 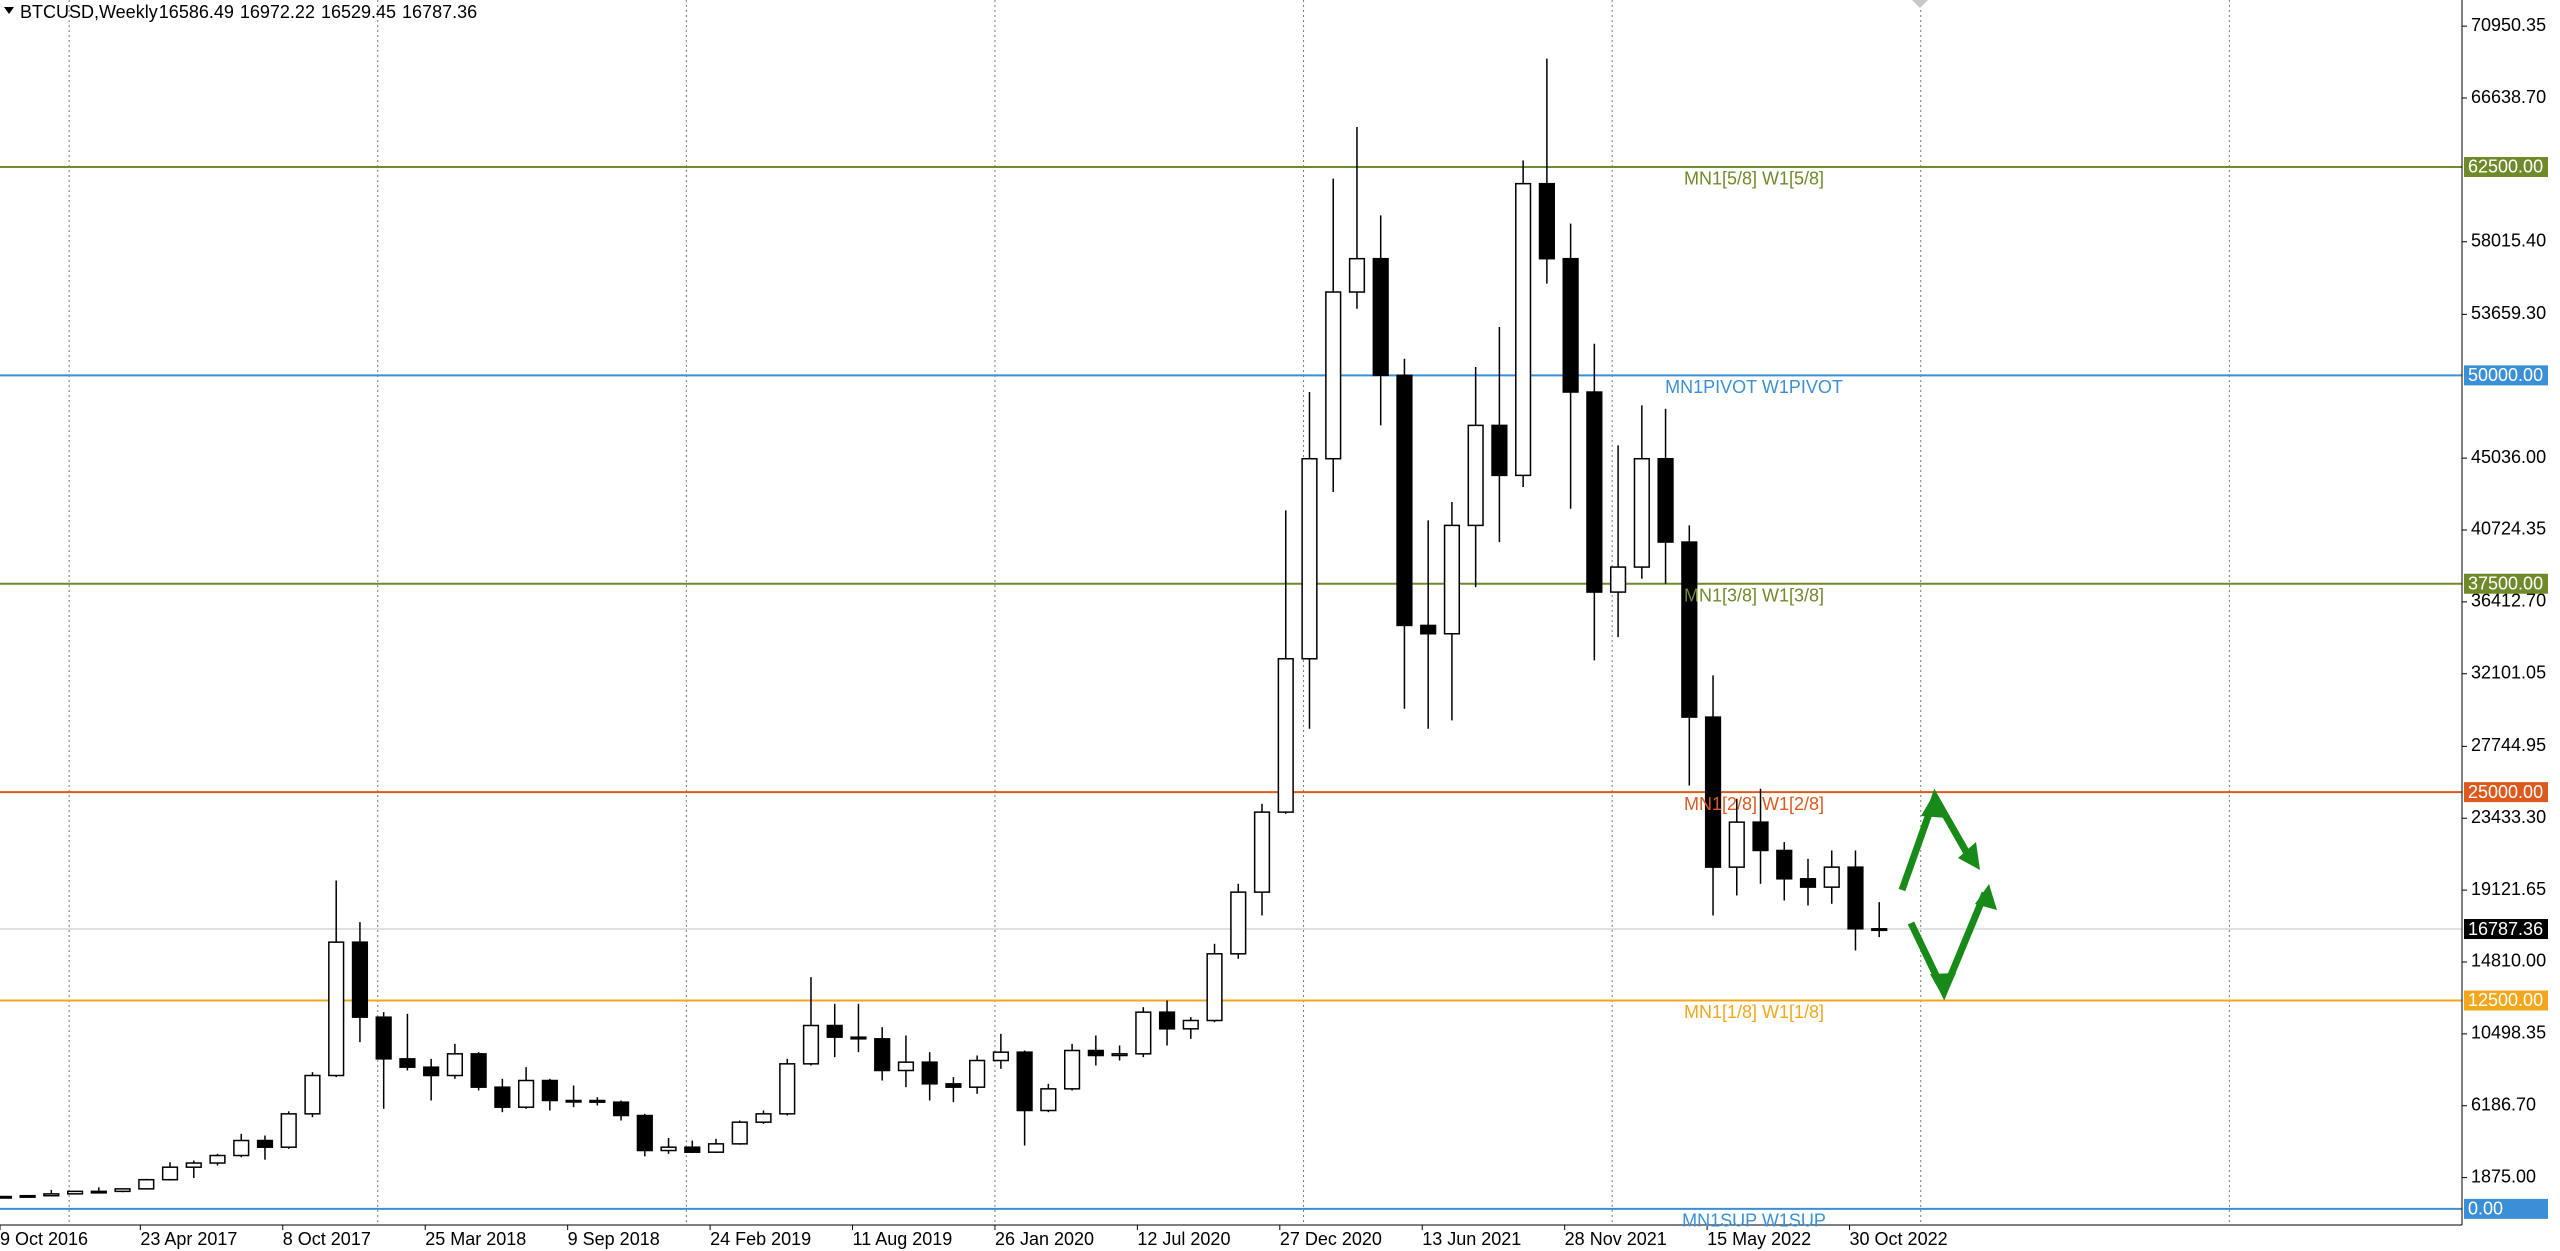 I want to click on level-price-label: 62500.00, so click(x=2505, y=167).